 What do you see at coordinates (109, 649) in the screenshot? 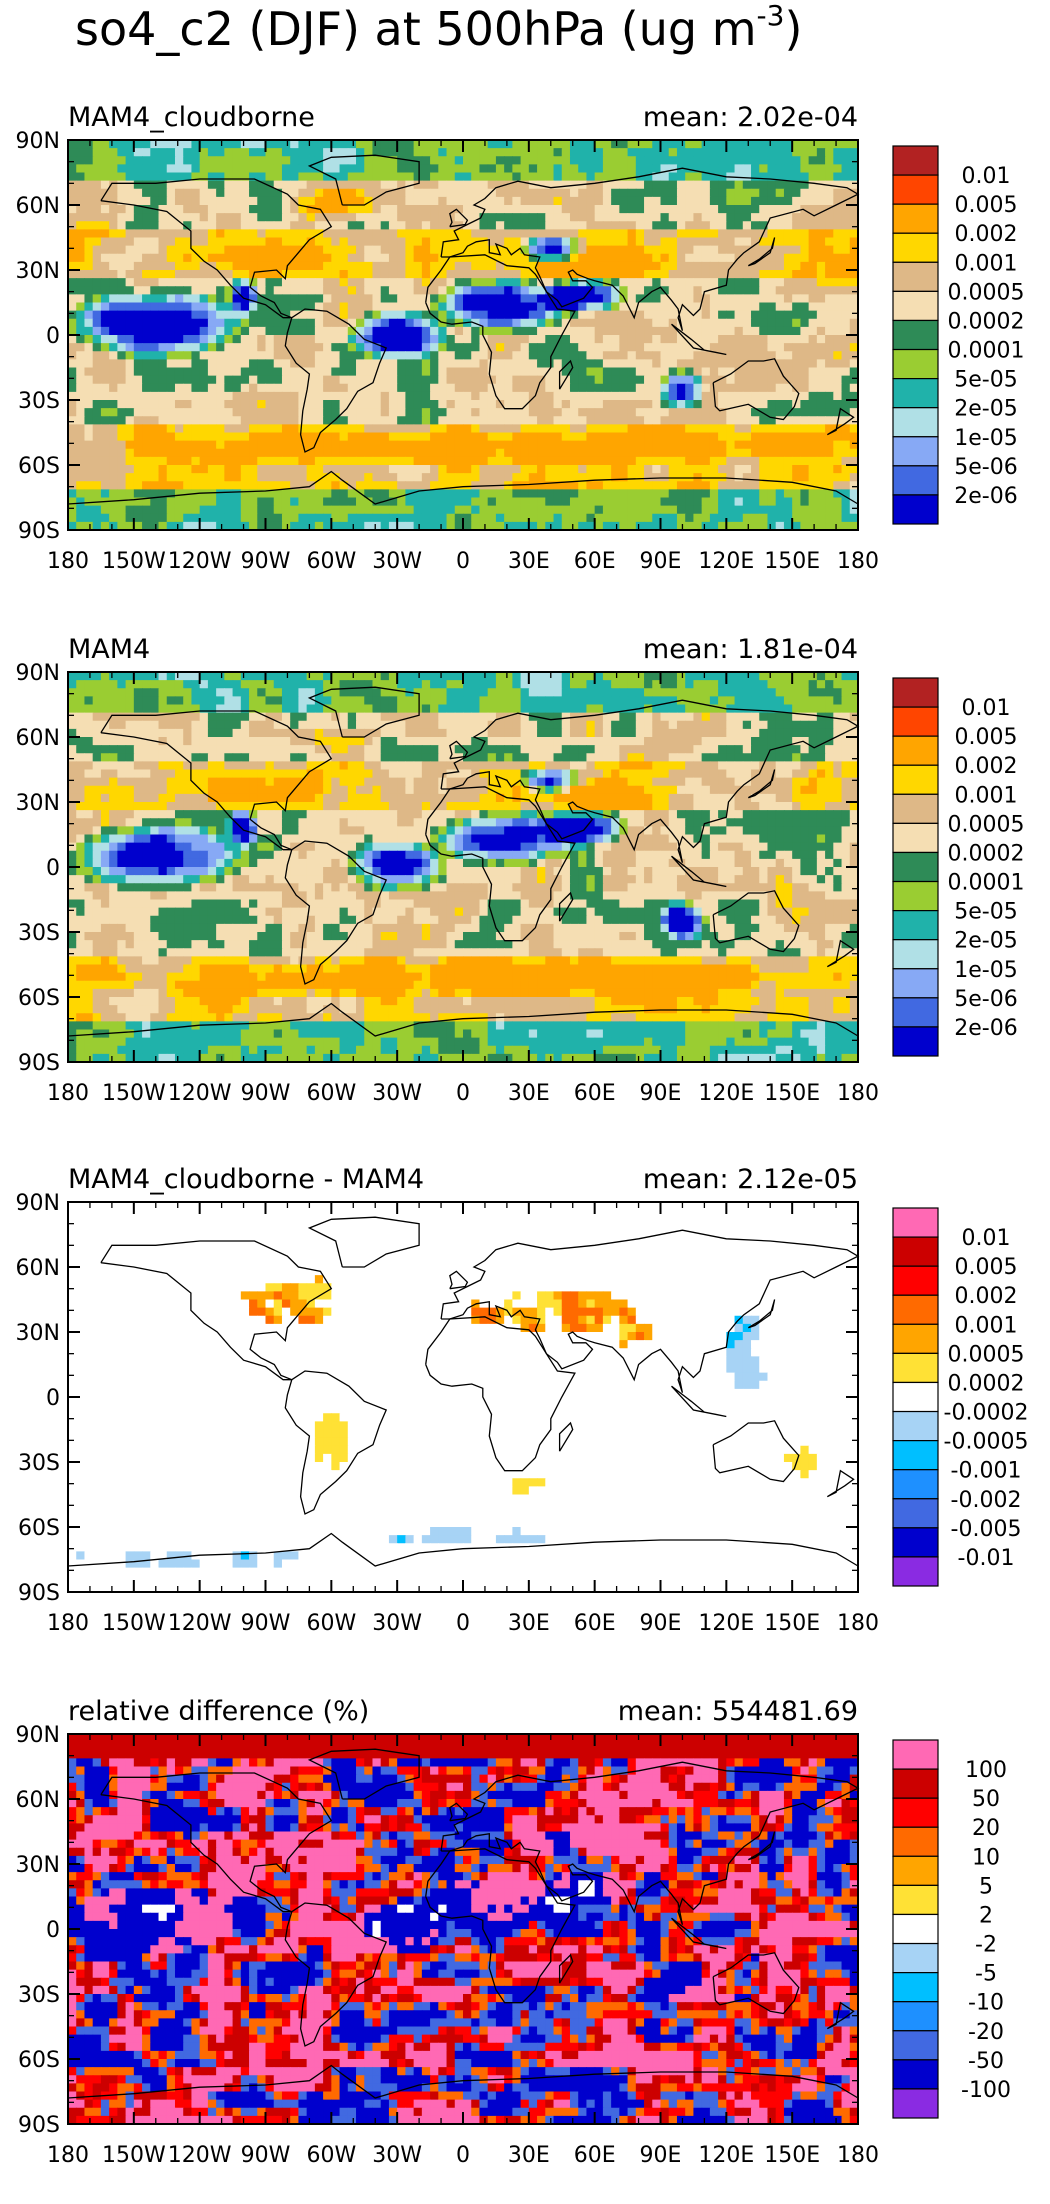
I see `panel-name: MAM4` at bounding box center [109, 649].